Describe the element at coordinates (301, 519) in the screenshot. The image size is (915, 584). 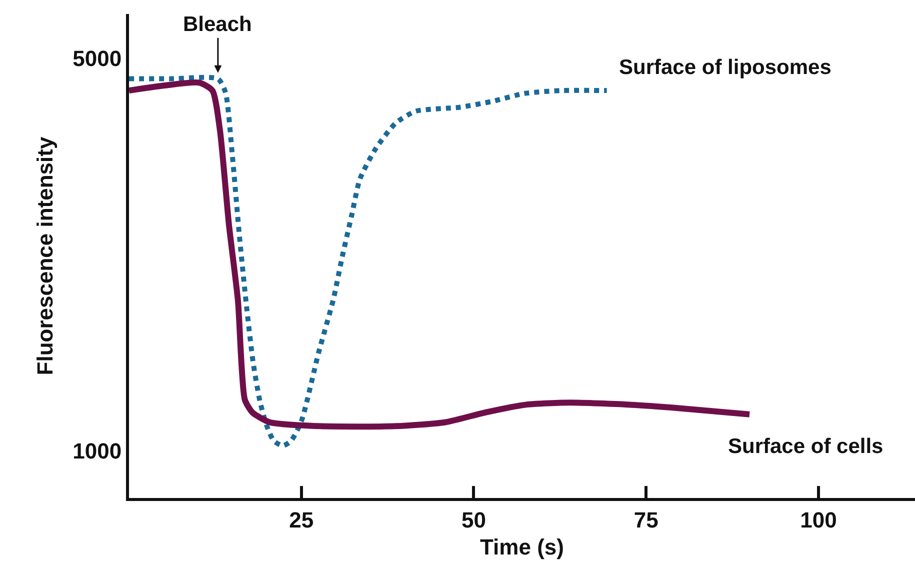
I see `x-tick-label: 25` at that location.